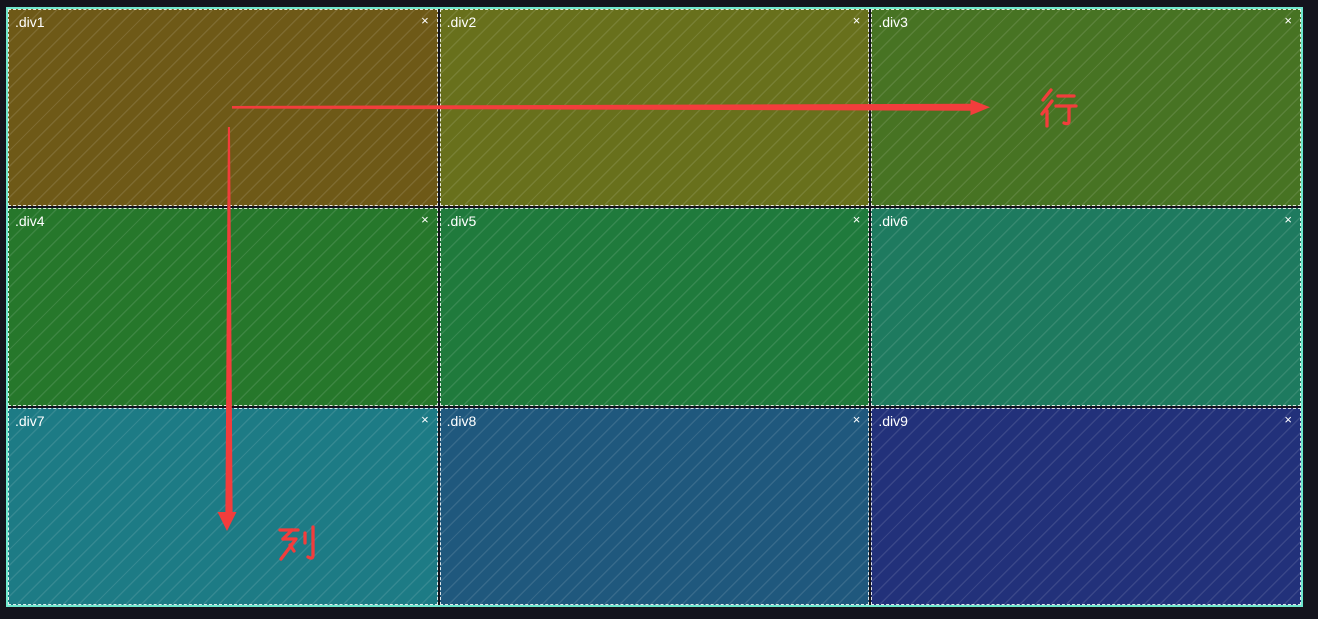 The image size is (1318, 619). What do you see at coordinates (30, 420) in the screenshot?
I see `cell-selector-label: .div7` at bounding box center [30, 420].